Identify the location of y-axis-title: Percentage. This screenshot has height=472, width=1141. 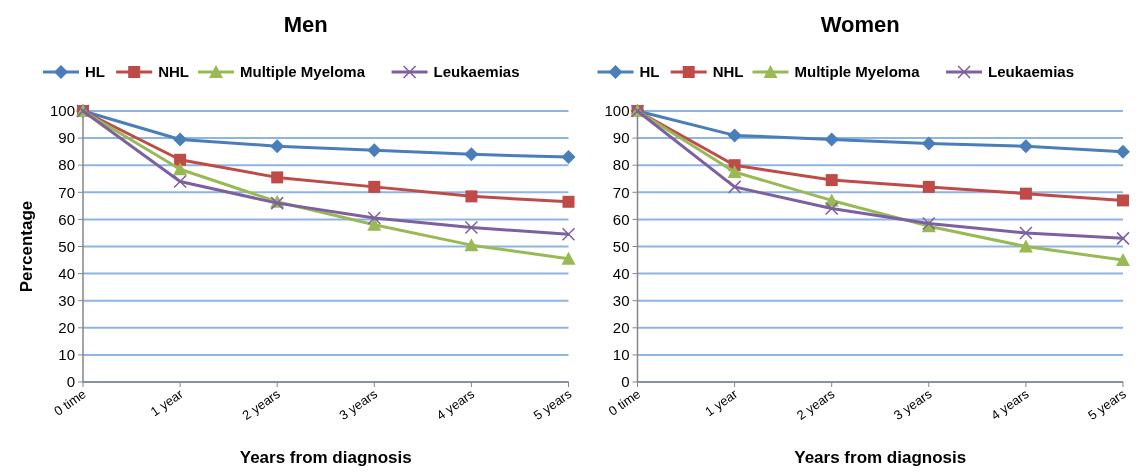
(26, 246).